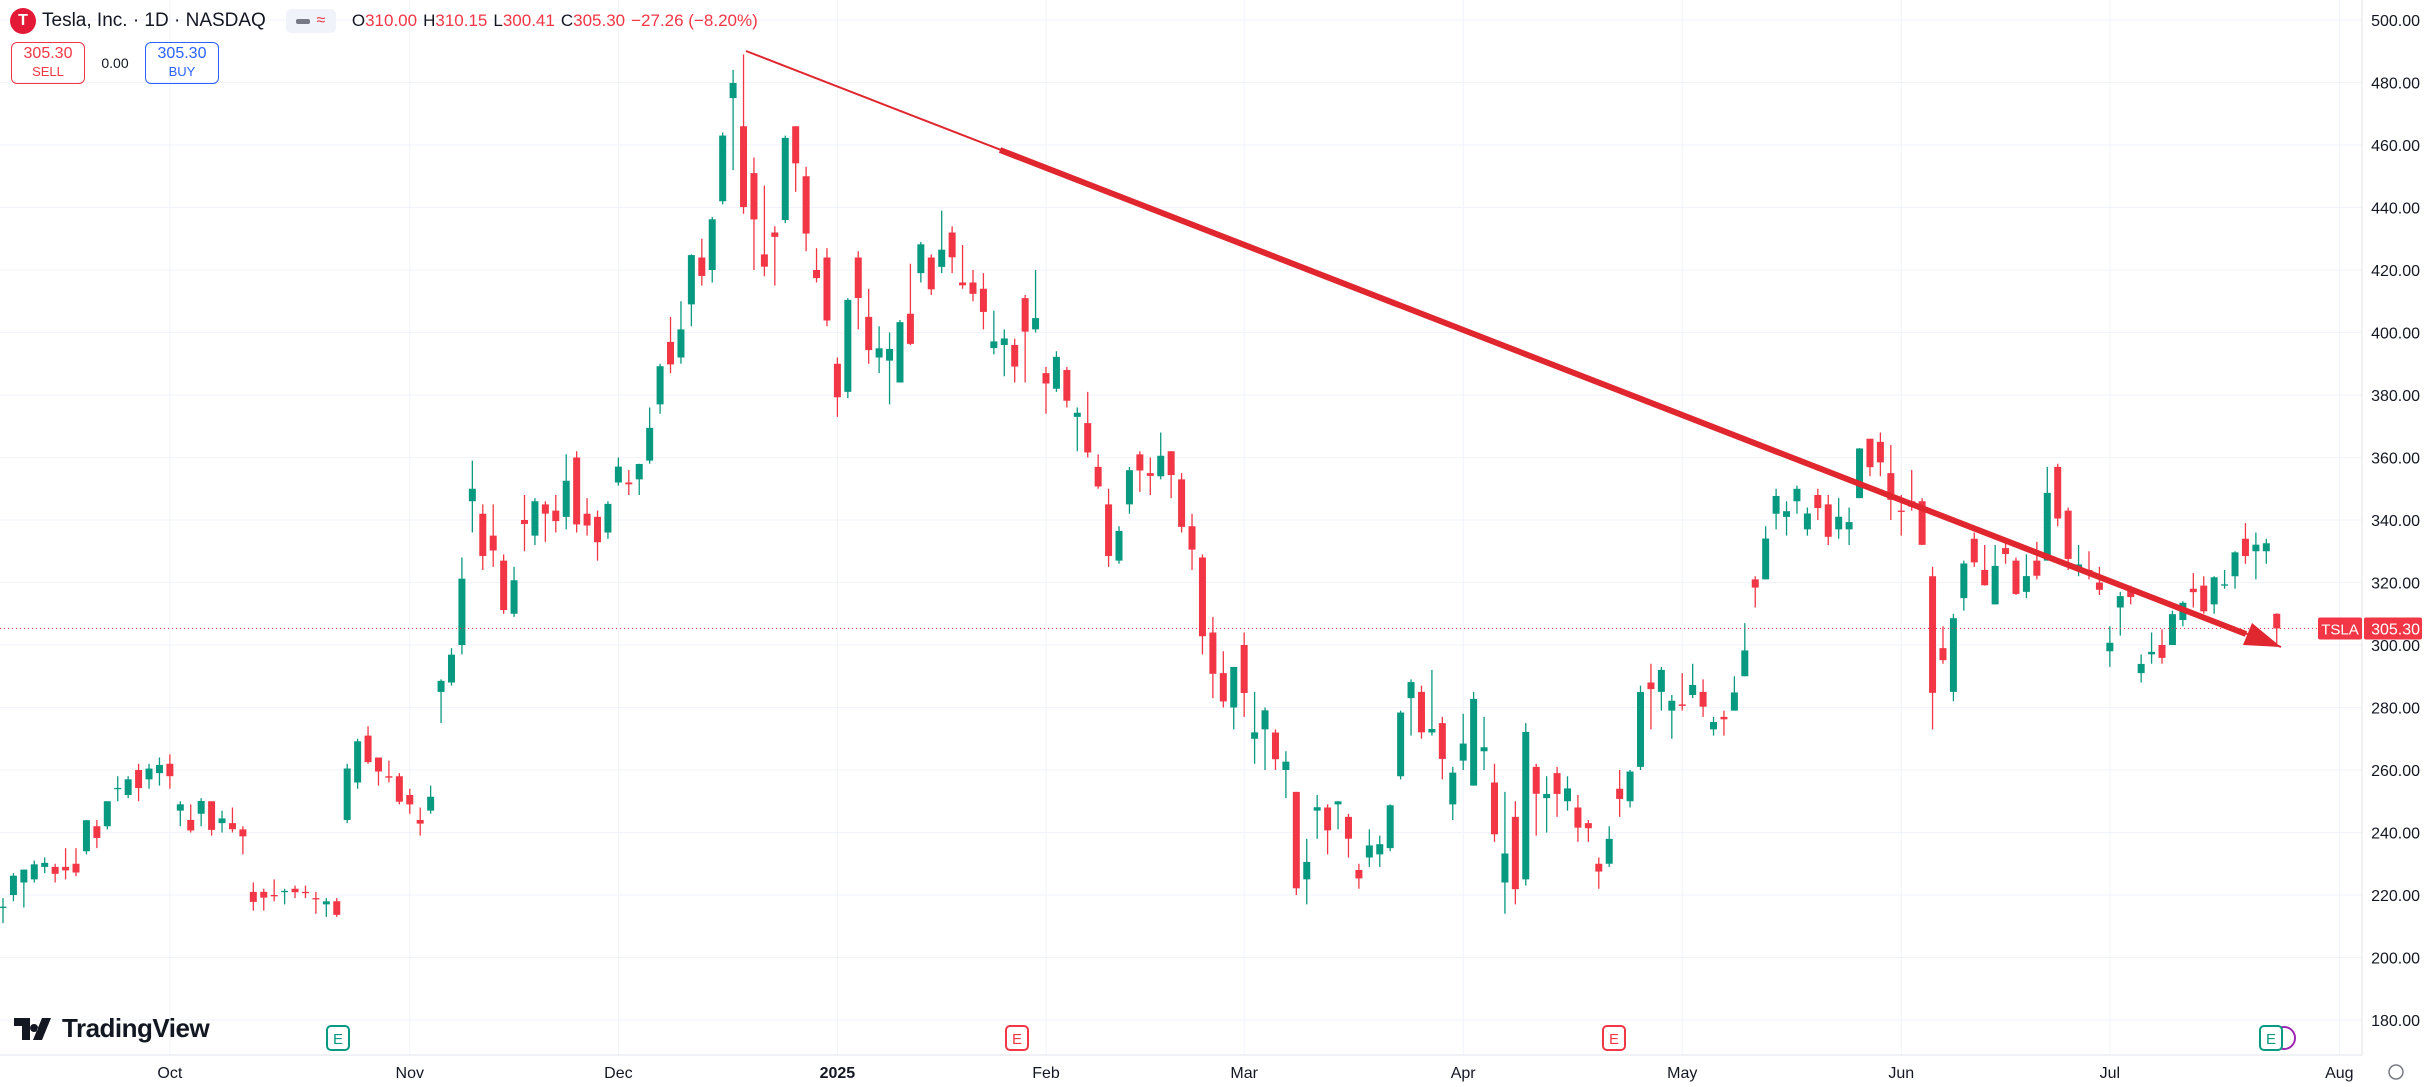 The image size is (2433, 1087). I want to click on sell-button: 305.30 SELL, so click(48, 63).